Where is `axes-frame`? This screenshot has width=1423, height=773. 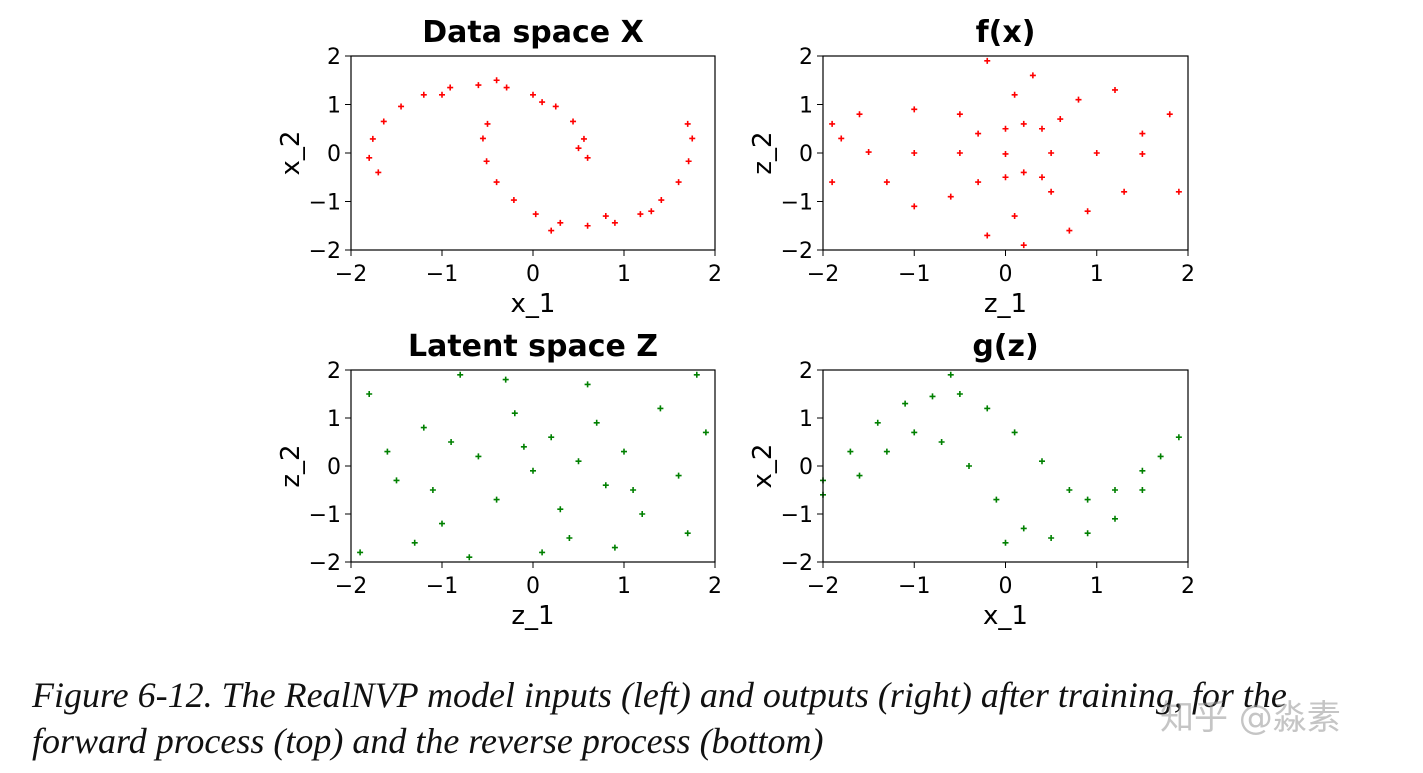 axes-frame is located at coordinates (533, 466).